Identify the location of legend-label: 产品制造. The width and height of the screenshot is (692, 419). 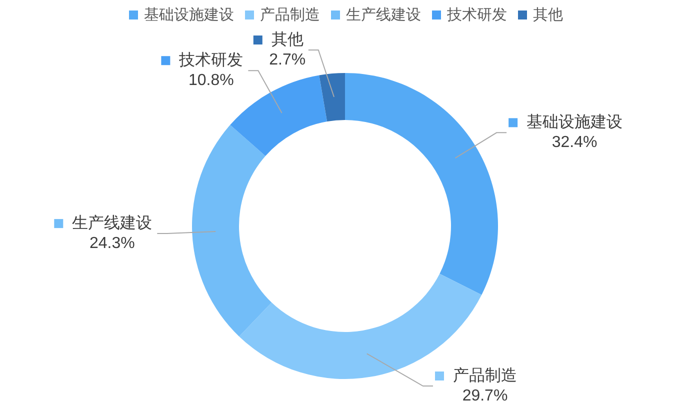
(485, 375).